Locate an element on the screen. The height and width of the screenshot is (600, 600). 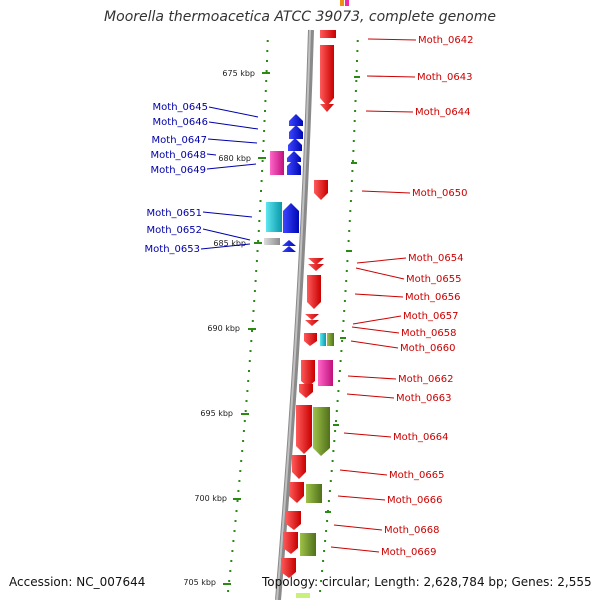
gene-label: Moth_0660 is located at coordinates (427, 348).